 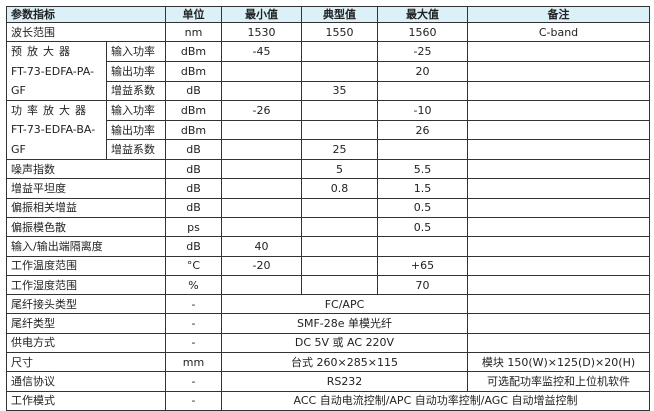 I want to click on param-label: 工作温度范围, so click(x=86, y=265).